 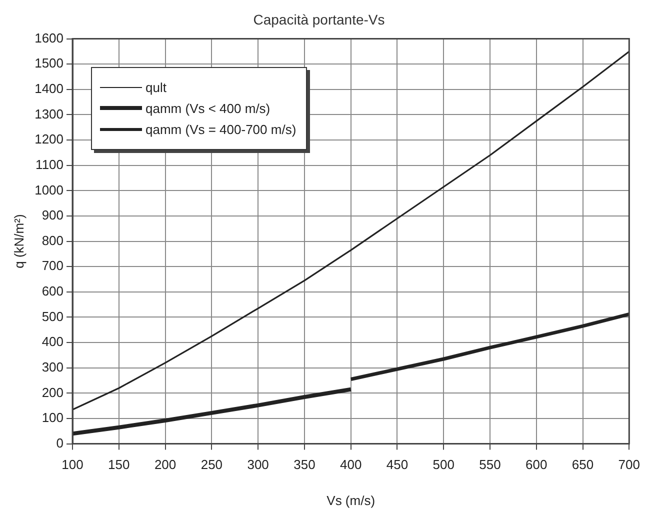 What do you see at coordinates (351, 464) in the screenshot?
I see `x-tick-label: 400` at bounding box center [351, 464].